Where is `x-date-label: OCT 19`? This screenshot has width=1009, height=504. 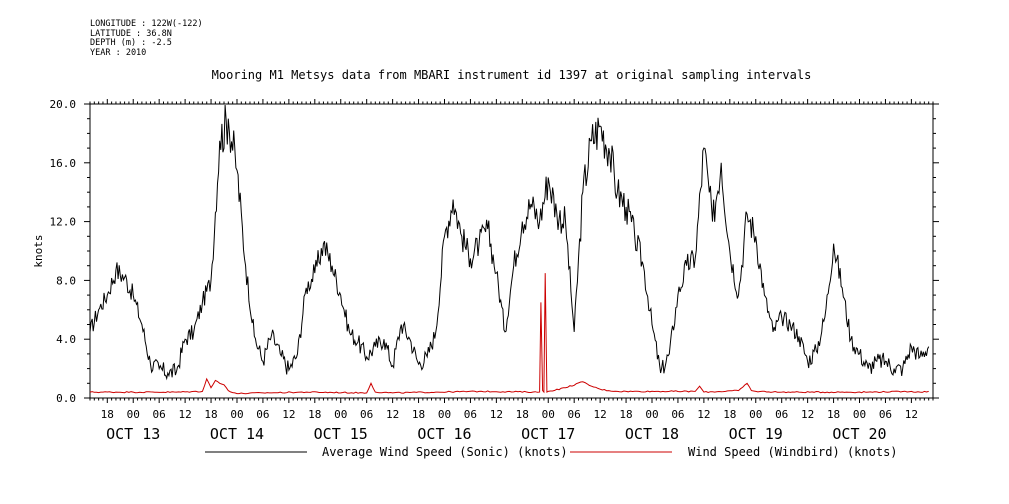
x-date-label: OCT 19 is located at coordinates (756, 434).